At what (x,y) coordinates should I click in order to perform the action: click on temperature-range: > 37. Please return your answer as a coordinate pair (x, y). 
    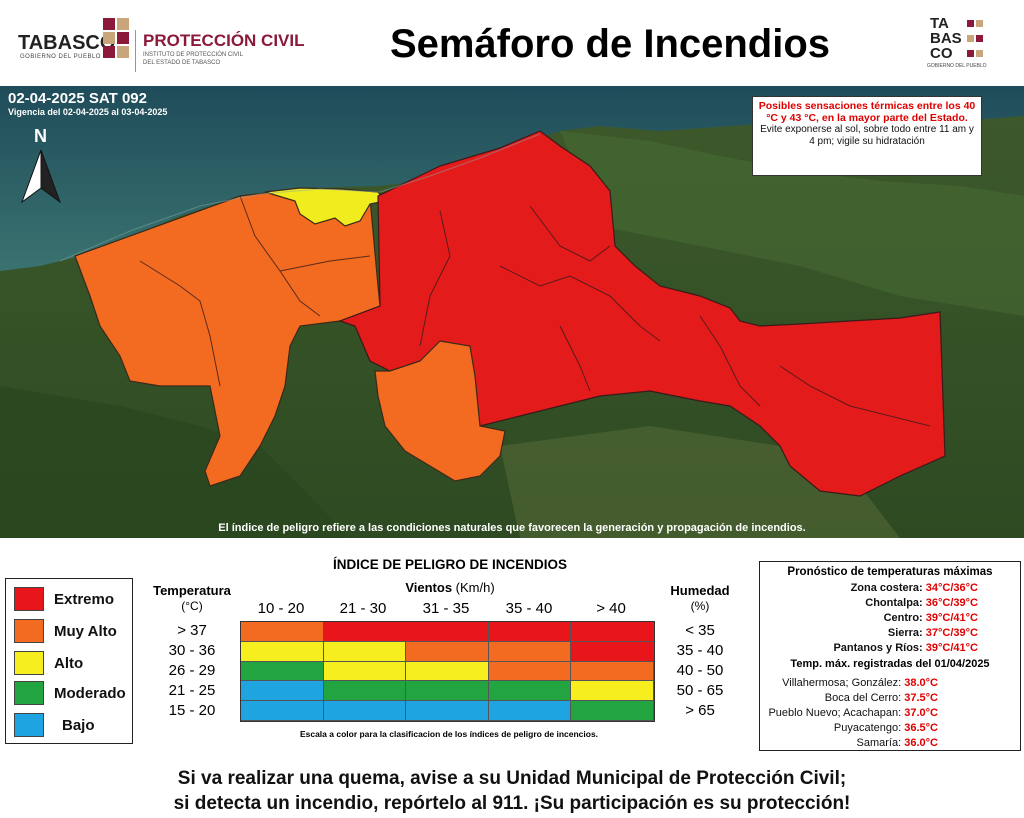
    Looking at the image, I should click on (192, 630).